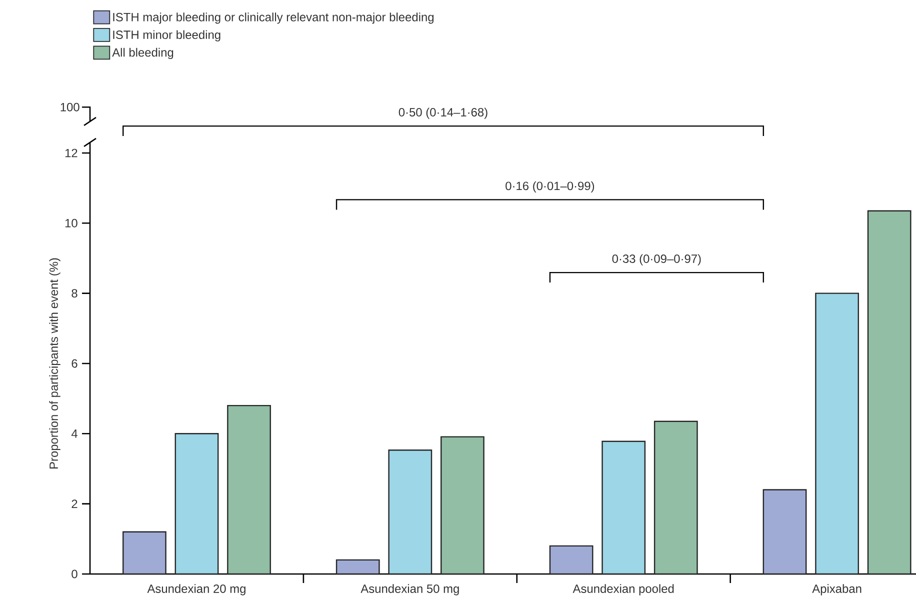 The image size is (916, 608). Describe the element at coordinates (74, 434) in the screenshot. I see `y-tick-label: 4` at that location.